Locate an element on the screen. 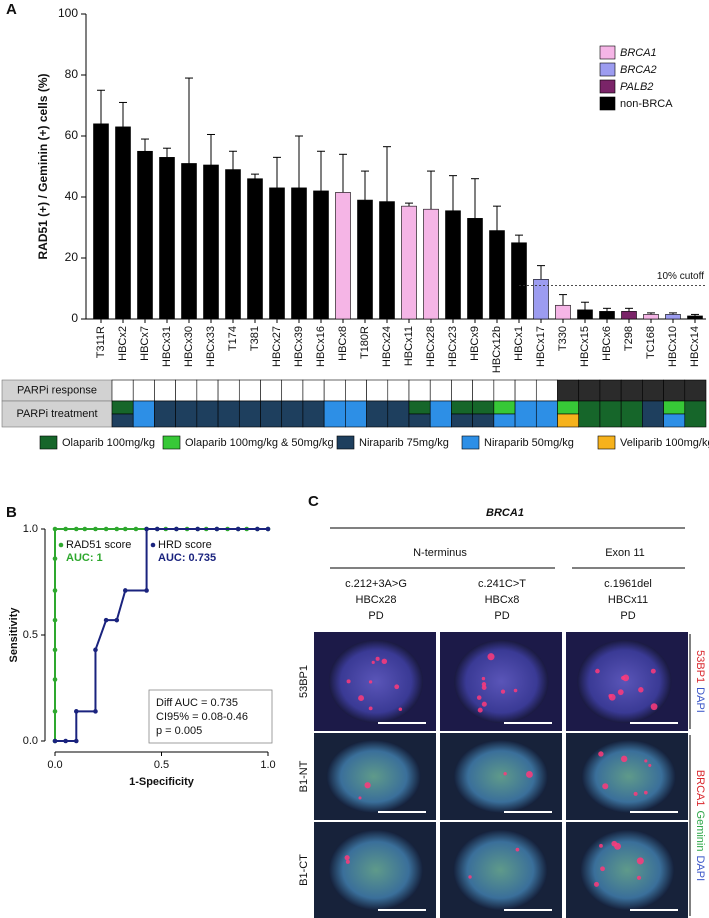 The height and width of the screenshot is (918, 709). channel-name: Geminin is located at coordinates (700, 831).